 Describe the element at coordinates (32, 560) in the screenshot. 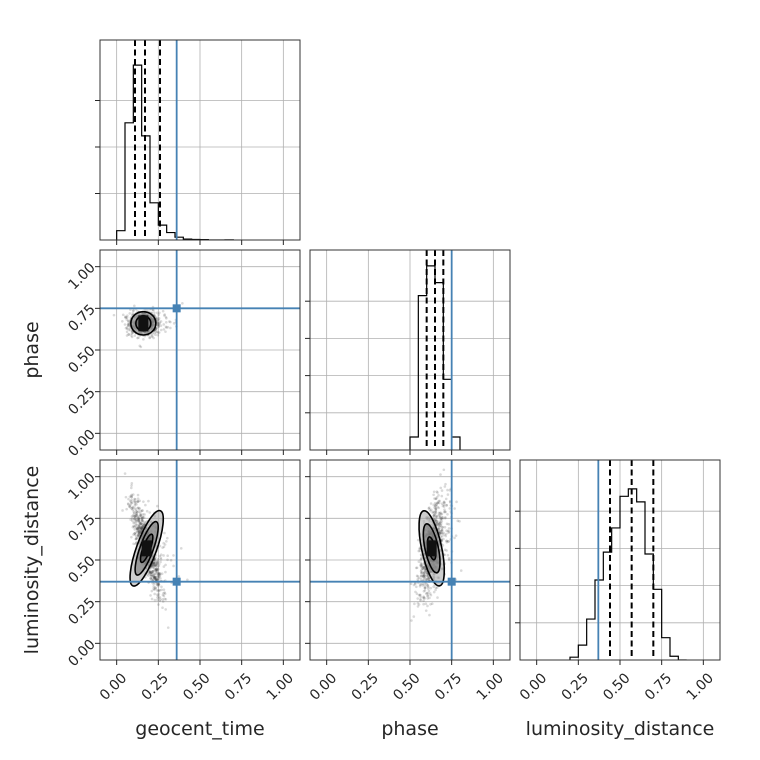

I see `y-axis-label: luminosity_distance` at that location.